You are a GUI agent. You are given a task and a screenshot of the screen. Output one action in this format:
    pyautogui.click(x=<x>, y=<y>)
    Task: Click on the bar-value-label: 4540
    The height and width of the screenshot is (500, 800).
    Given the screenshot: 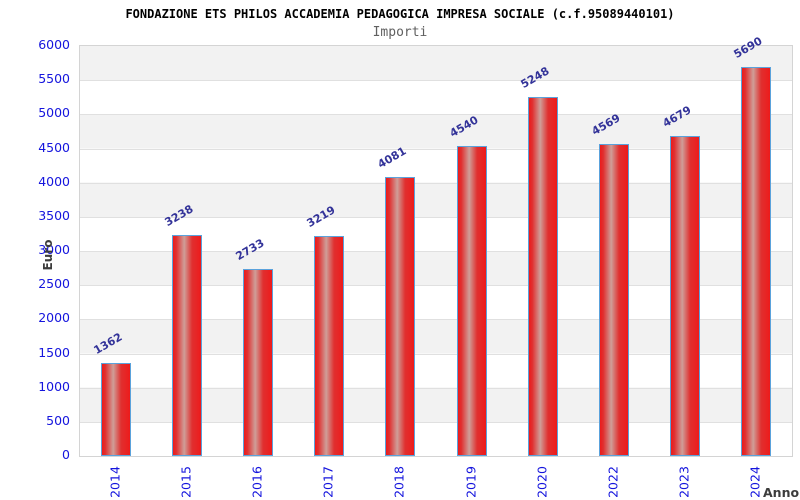 What is the action you would take?
    pyautogui.click(x=464, y=126)
    